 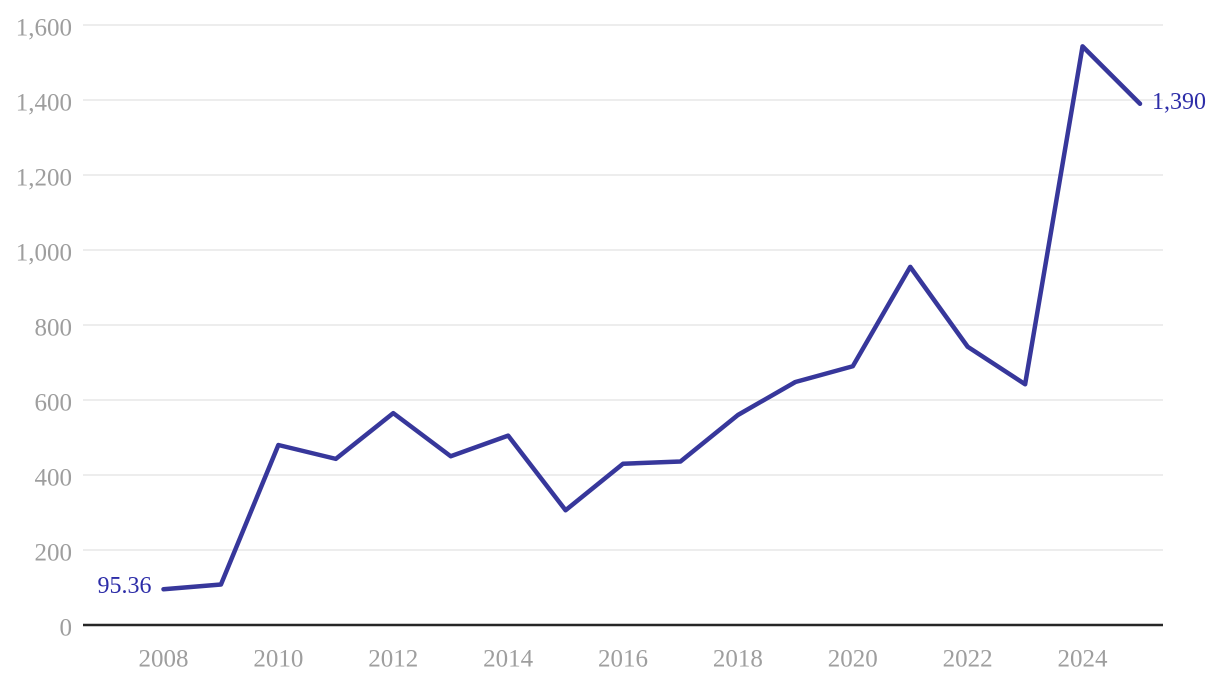 I want to click on x-tick-label: 2016, so click(x=623, y=659).